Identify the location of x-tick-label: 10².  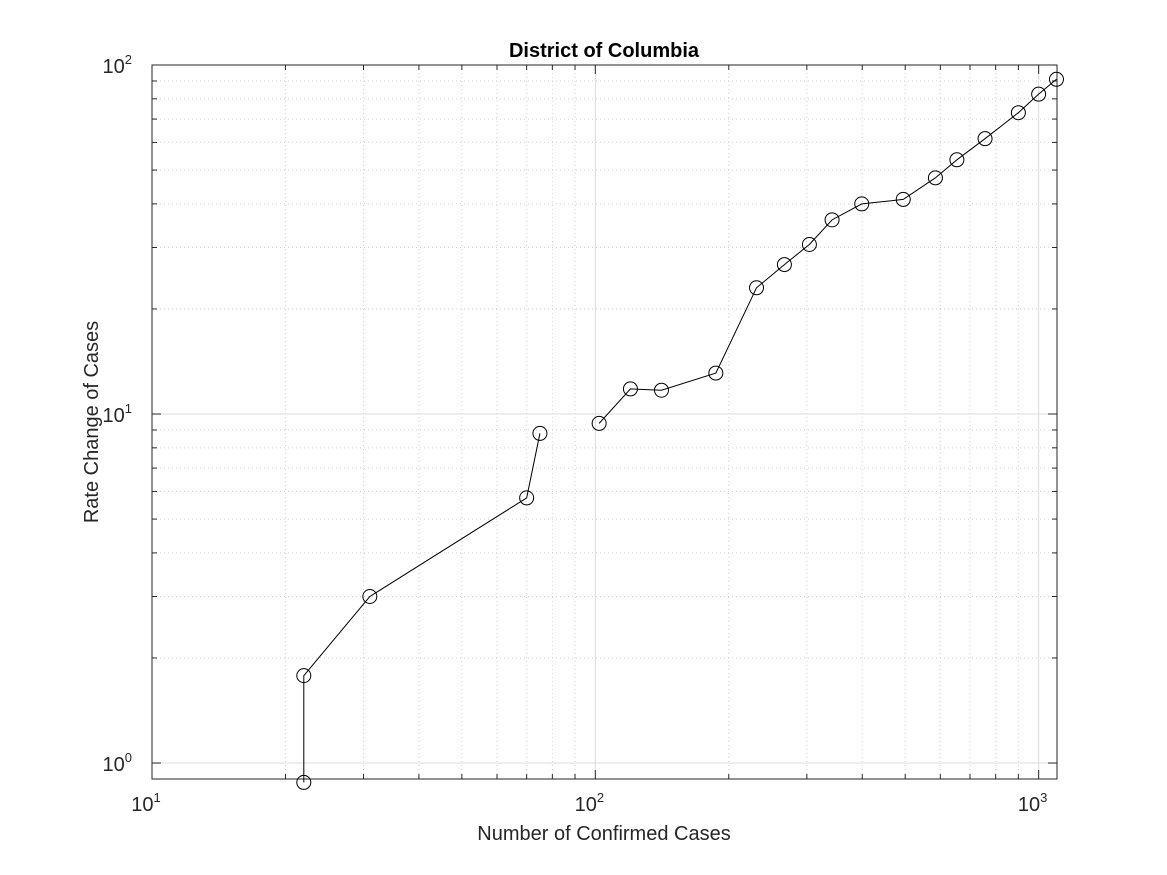
(589, 803).